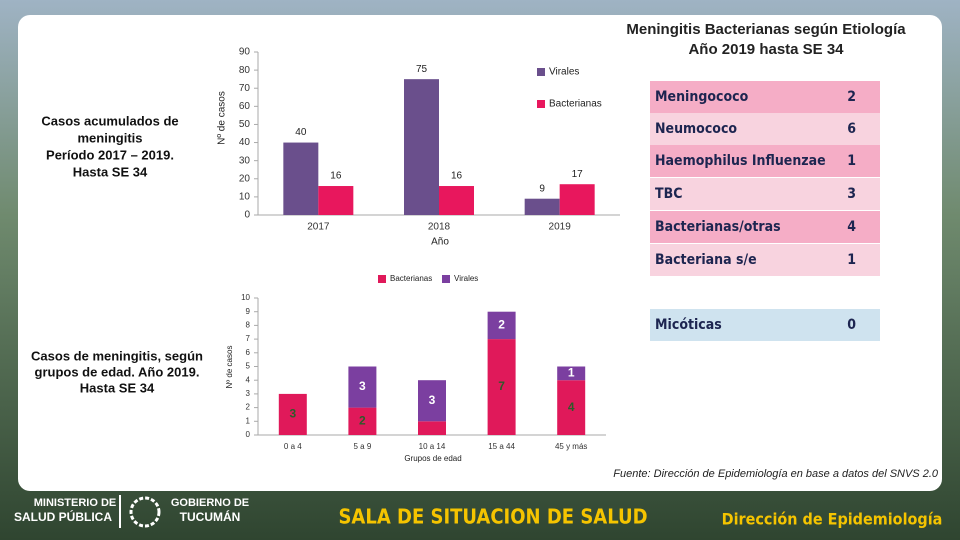 The image size is (960, 540). Describe the element at coordinates (363, 446) in the screenshot. I see `x-tick-label: 5 a 9` at that location.